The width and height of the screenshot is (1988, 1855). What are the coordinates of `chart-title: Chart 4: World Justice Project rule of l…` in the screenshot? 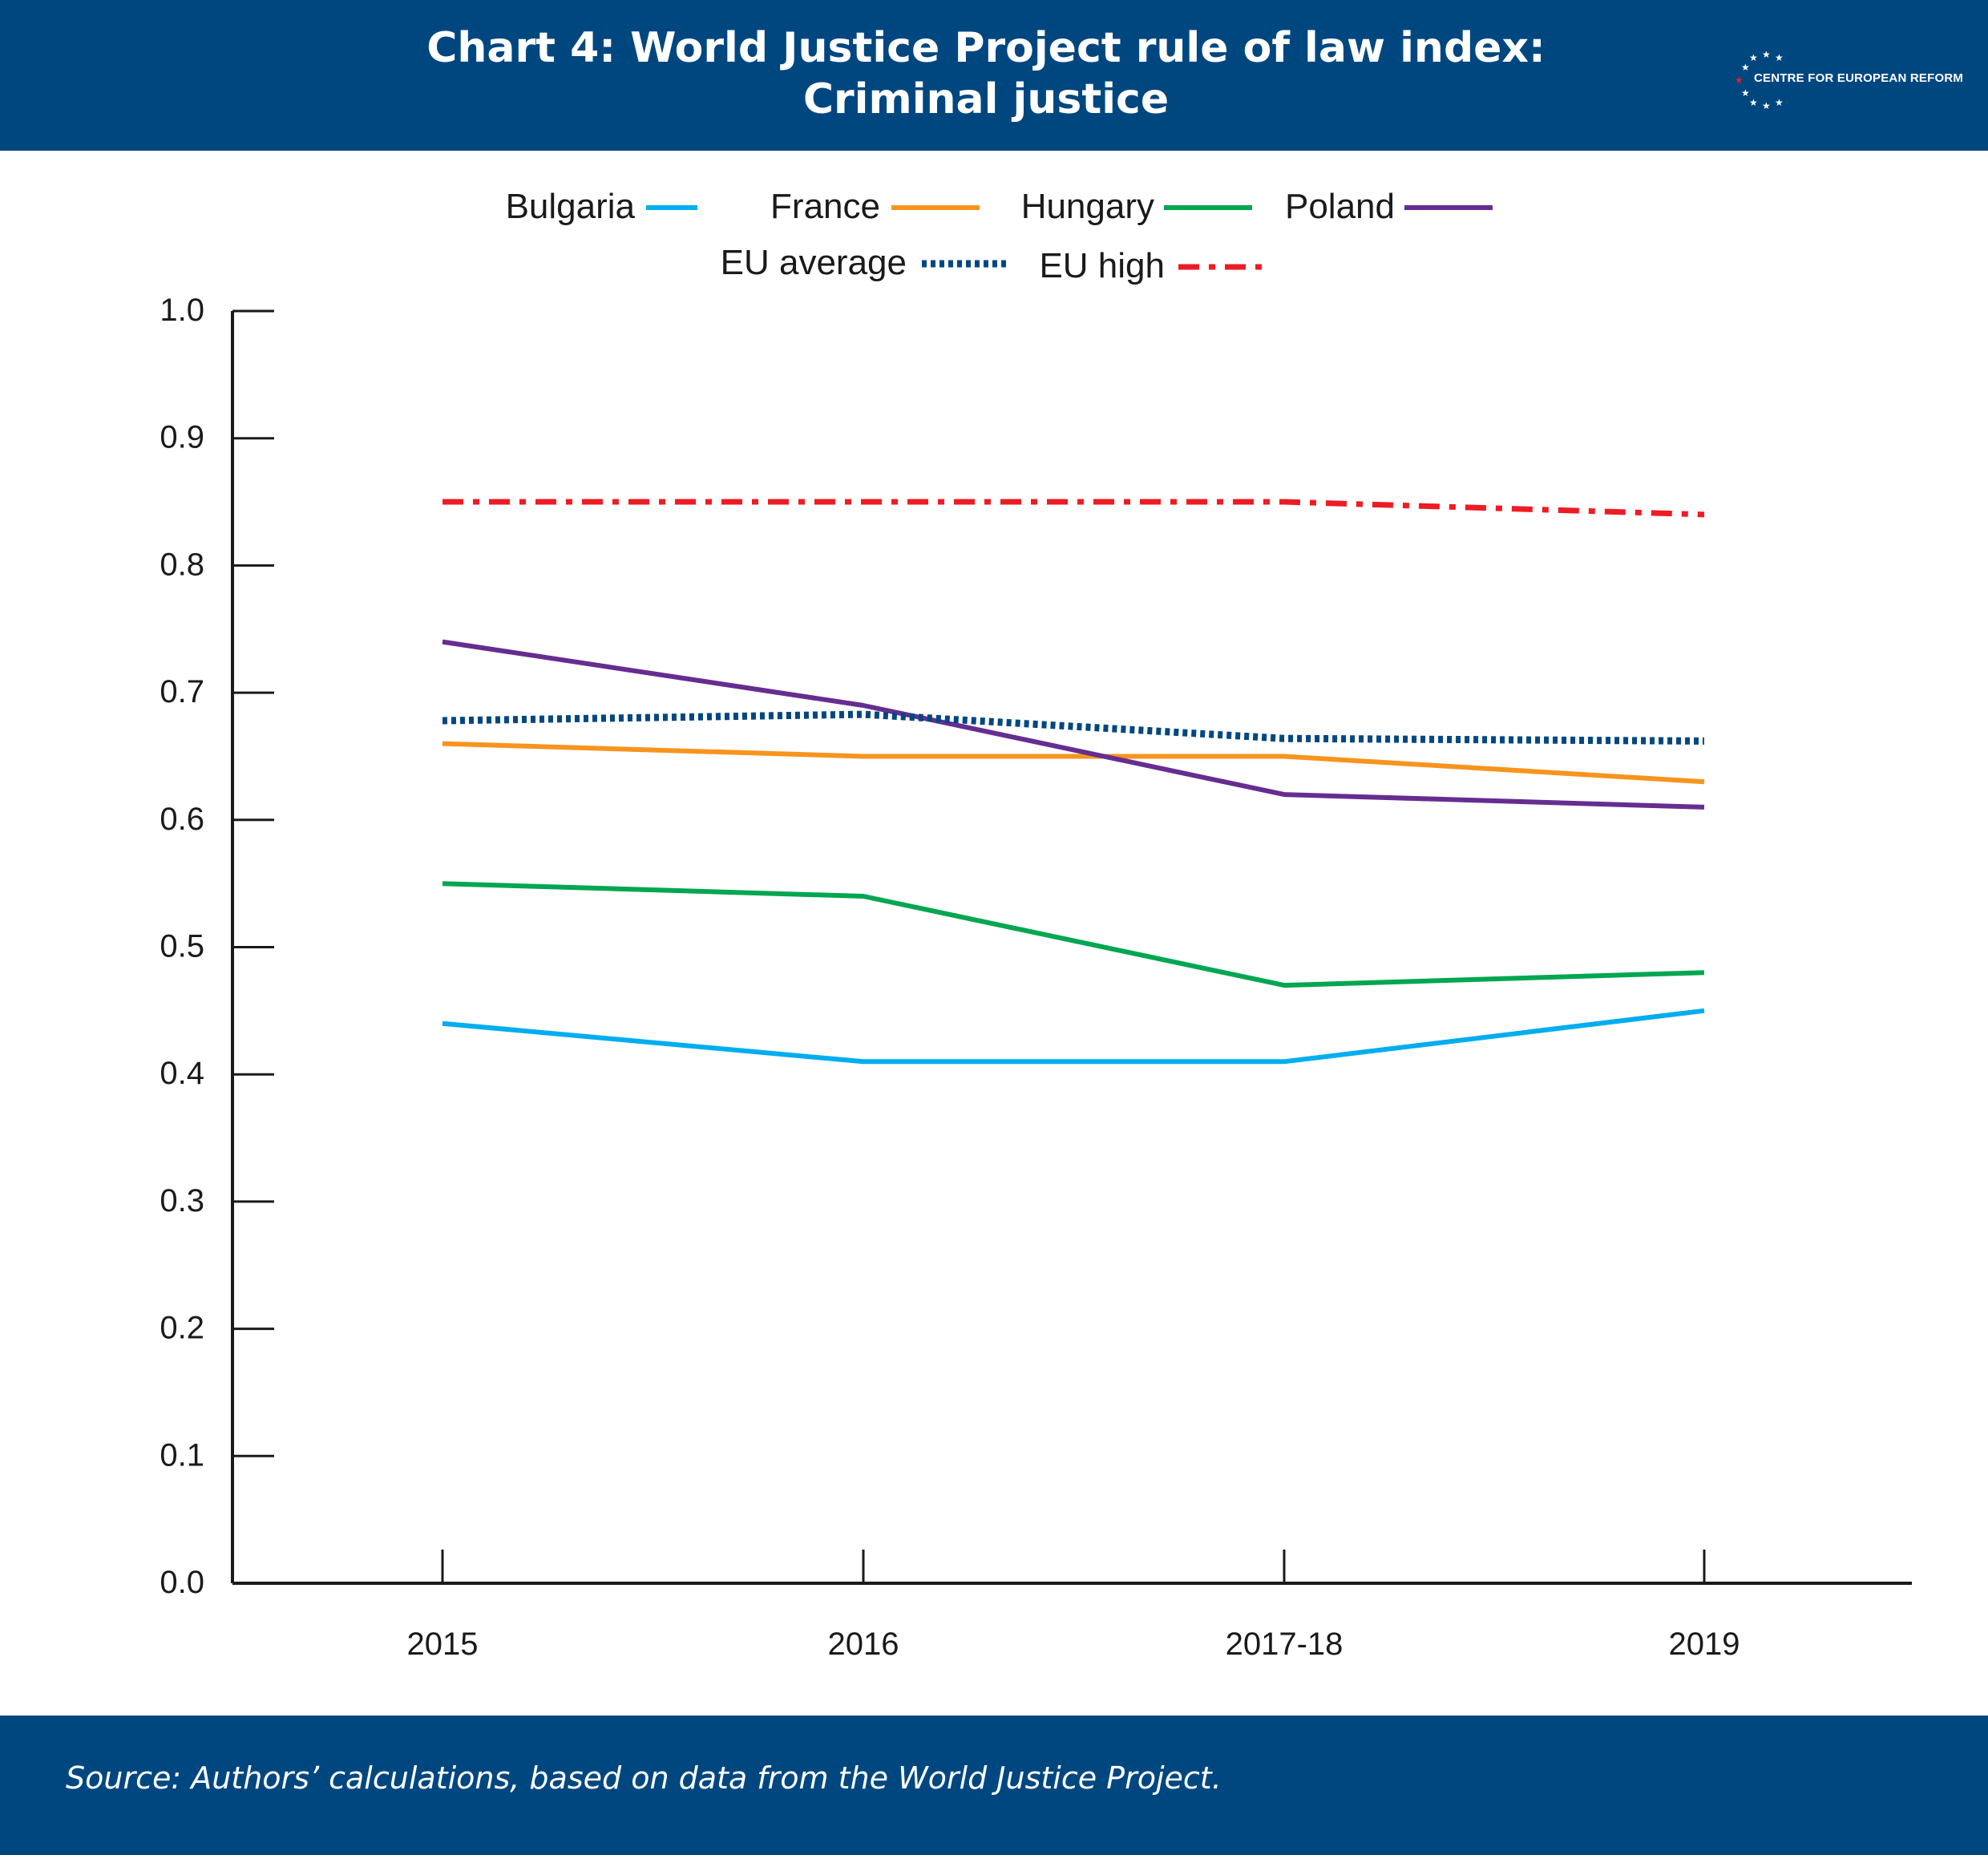 It's located at (986, 73).